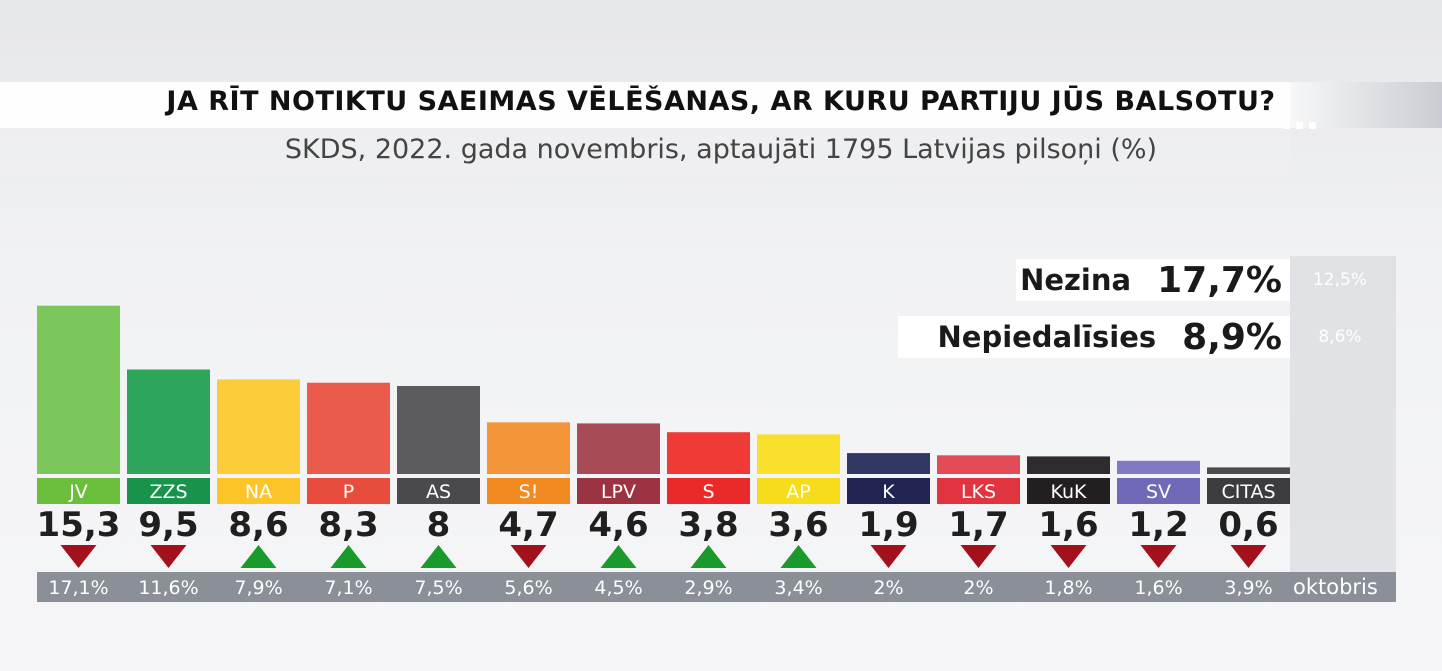  What do you see at coordinates (1248, 470) in the screenshot?
I see `bar-citas` at bounding box center [1248, 470].